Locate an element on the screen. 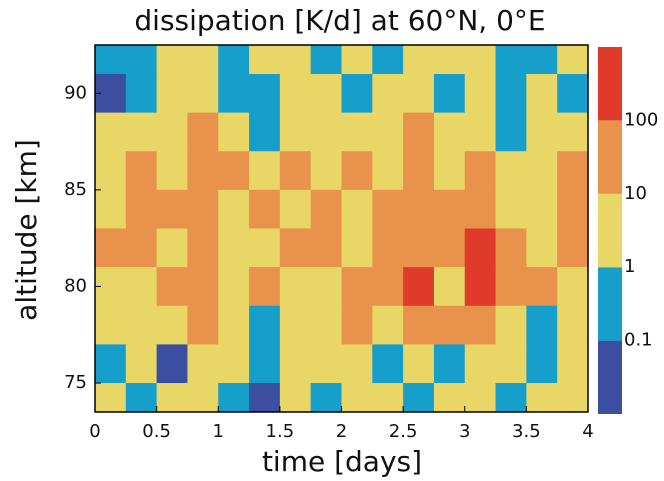 Image resolution: width=664 pixels, height=481 pixels. y-tick-label: 80 is located at coordinates (75, 285).